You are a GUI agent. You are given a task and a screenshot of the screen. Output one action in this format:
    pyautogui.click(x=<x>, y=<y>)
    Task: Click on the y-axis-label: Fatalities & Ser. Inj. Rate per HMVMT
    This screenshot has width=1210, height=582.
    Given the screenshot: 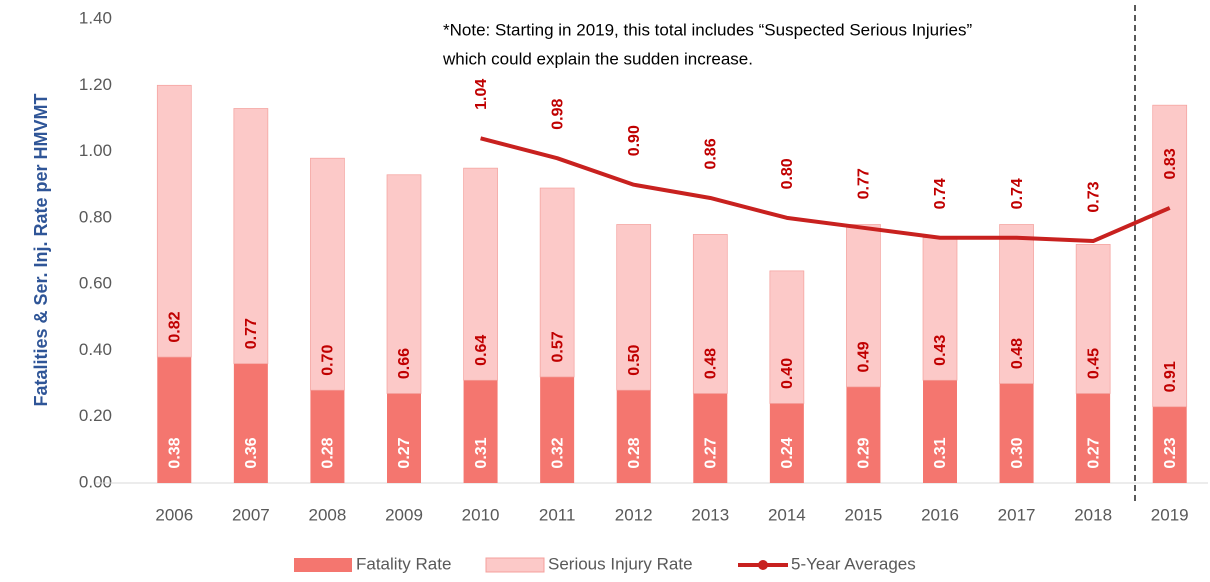 What is the action you would take?
    pyautogui.click(x=41, y=249)
    